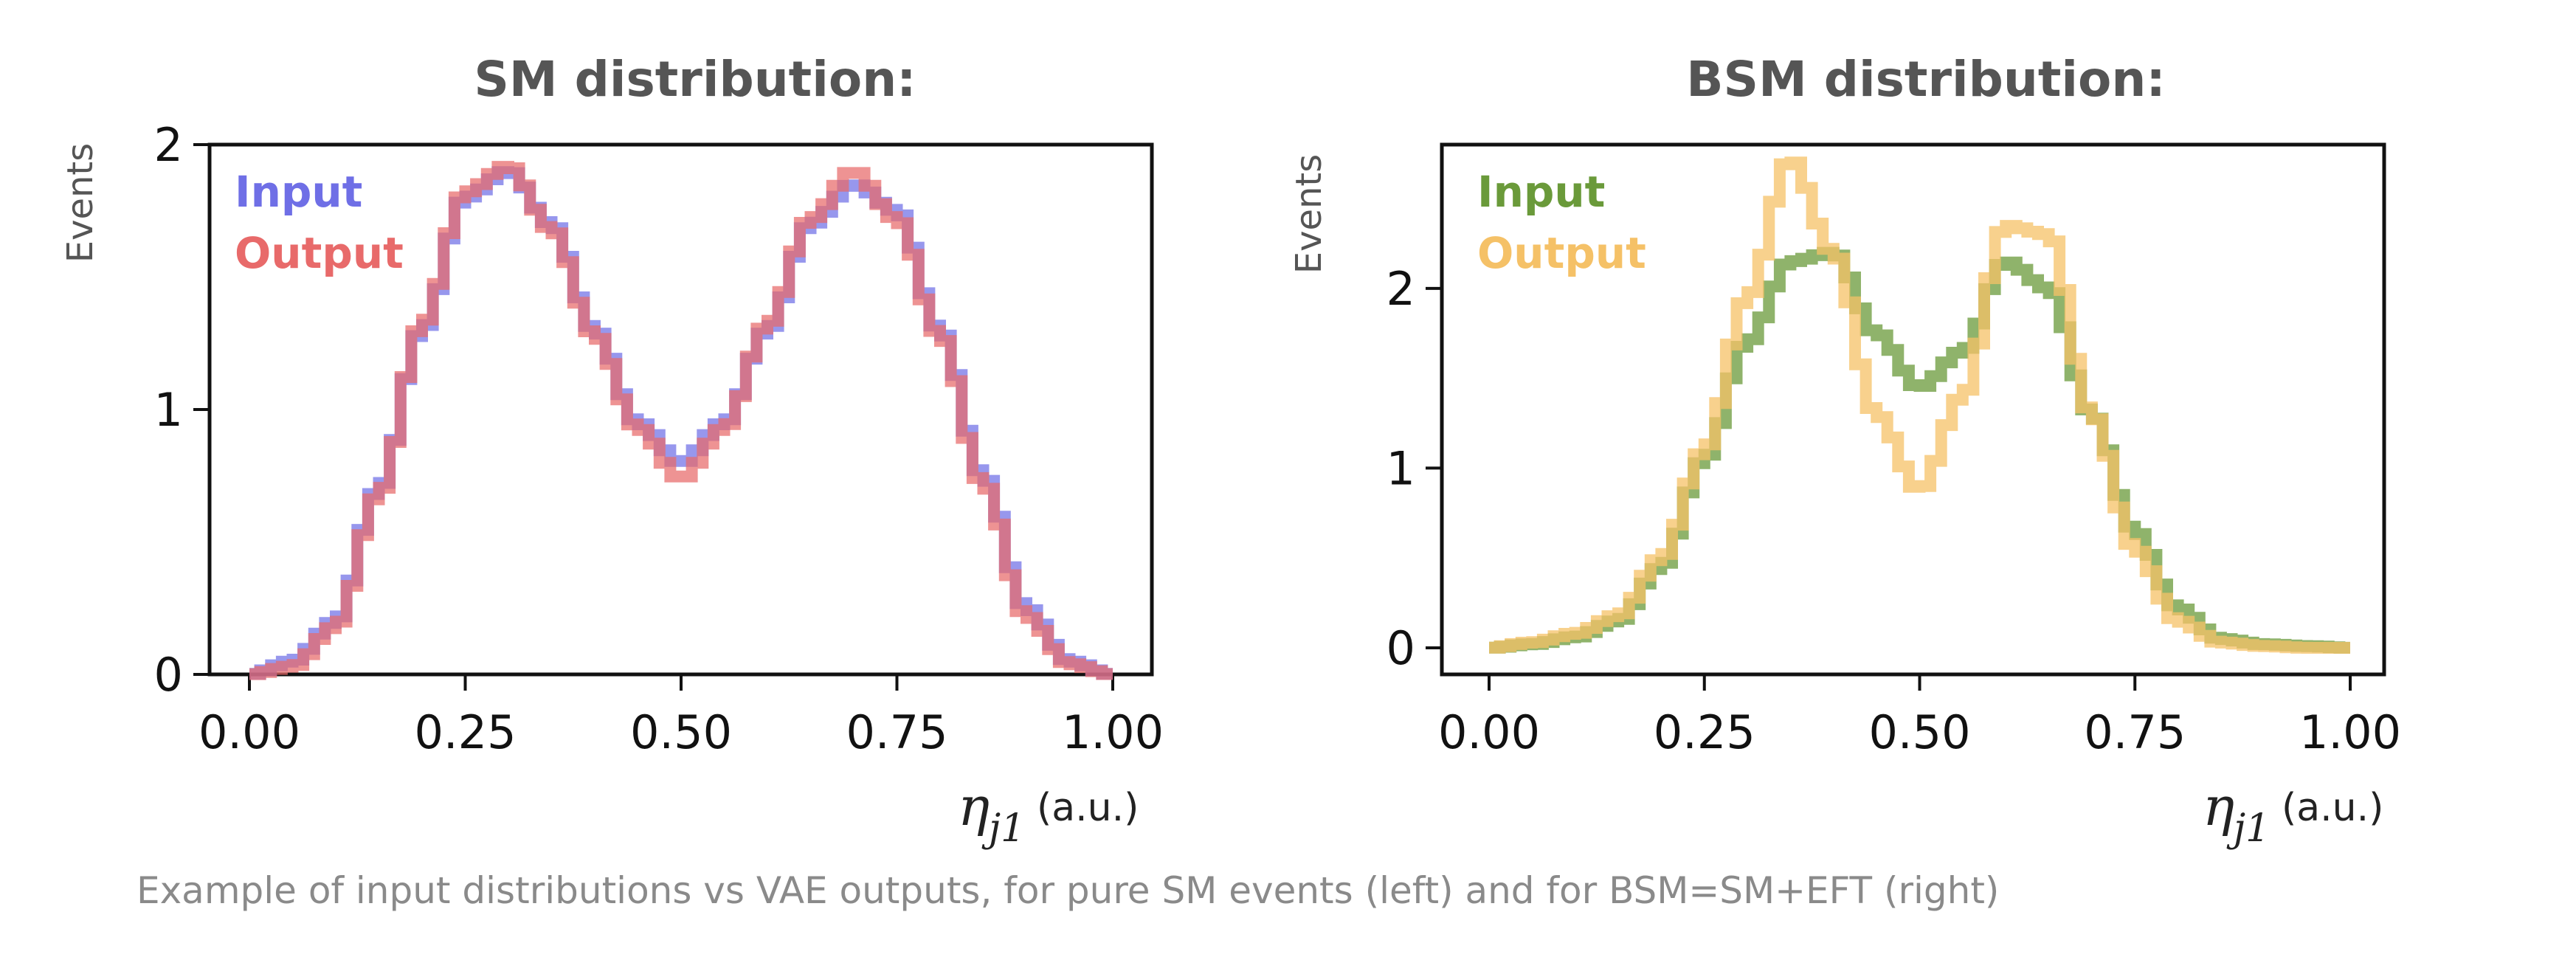  What do you see at coordinates (1919, 732) in the screenshot?
I see `bsm-x-tick-label-2: 0.50` at bounding box center [1919, 732].